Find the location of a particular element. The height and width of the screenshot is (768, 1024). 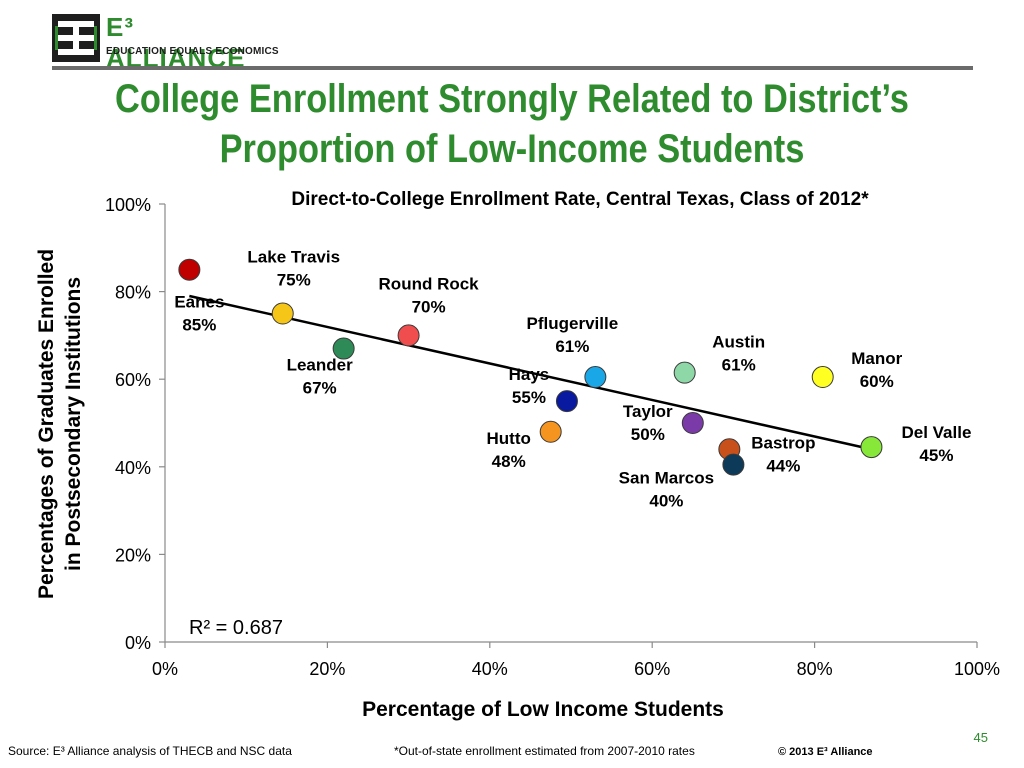

x-tick-label: 60% is located at coordinates (652, 669).